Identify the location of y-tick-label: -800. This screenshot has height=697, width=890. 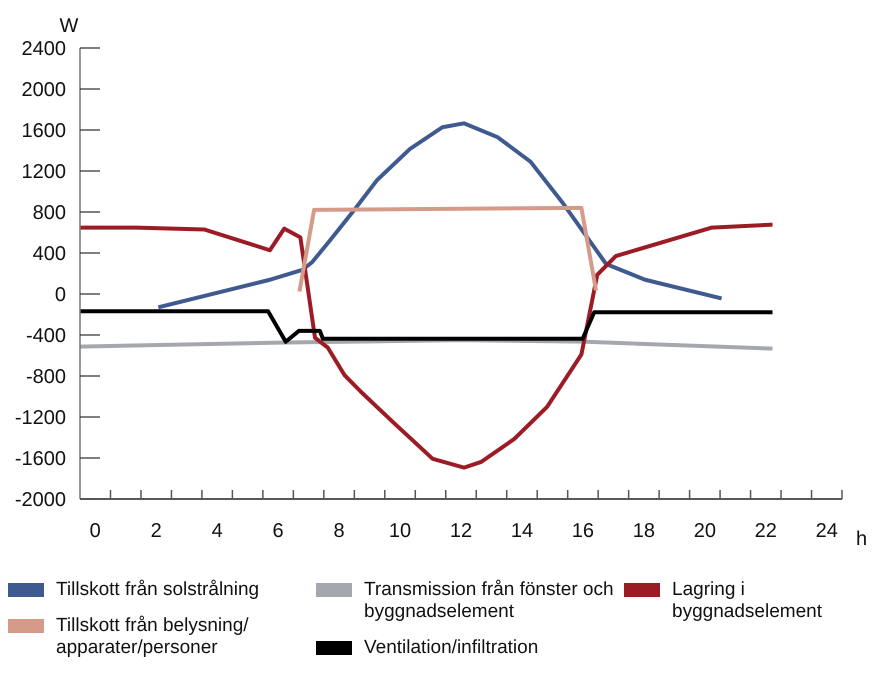
(46, 377).